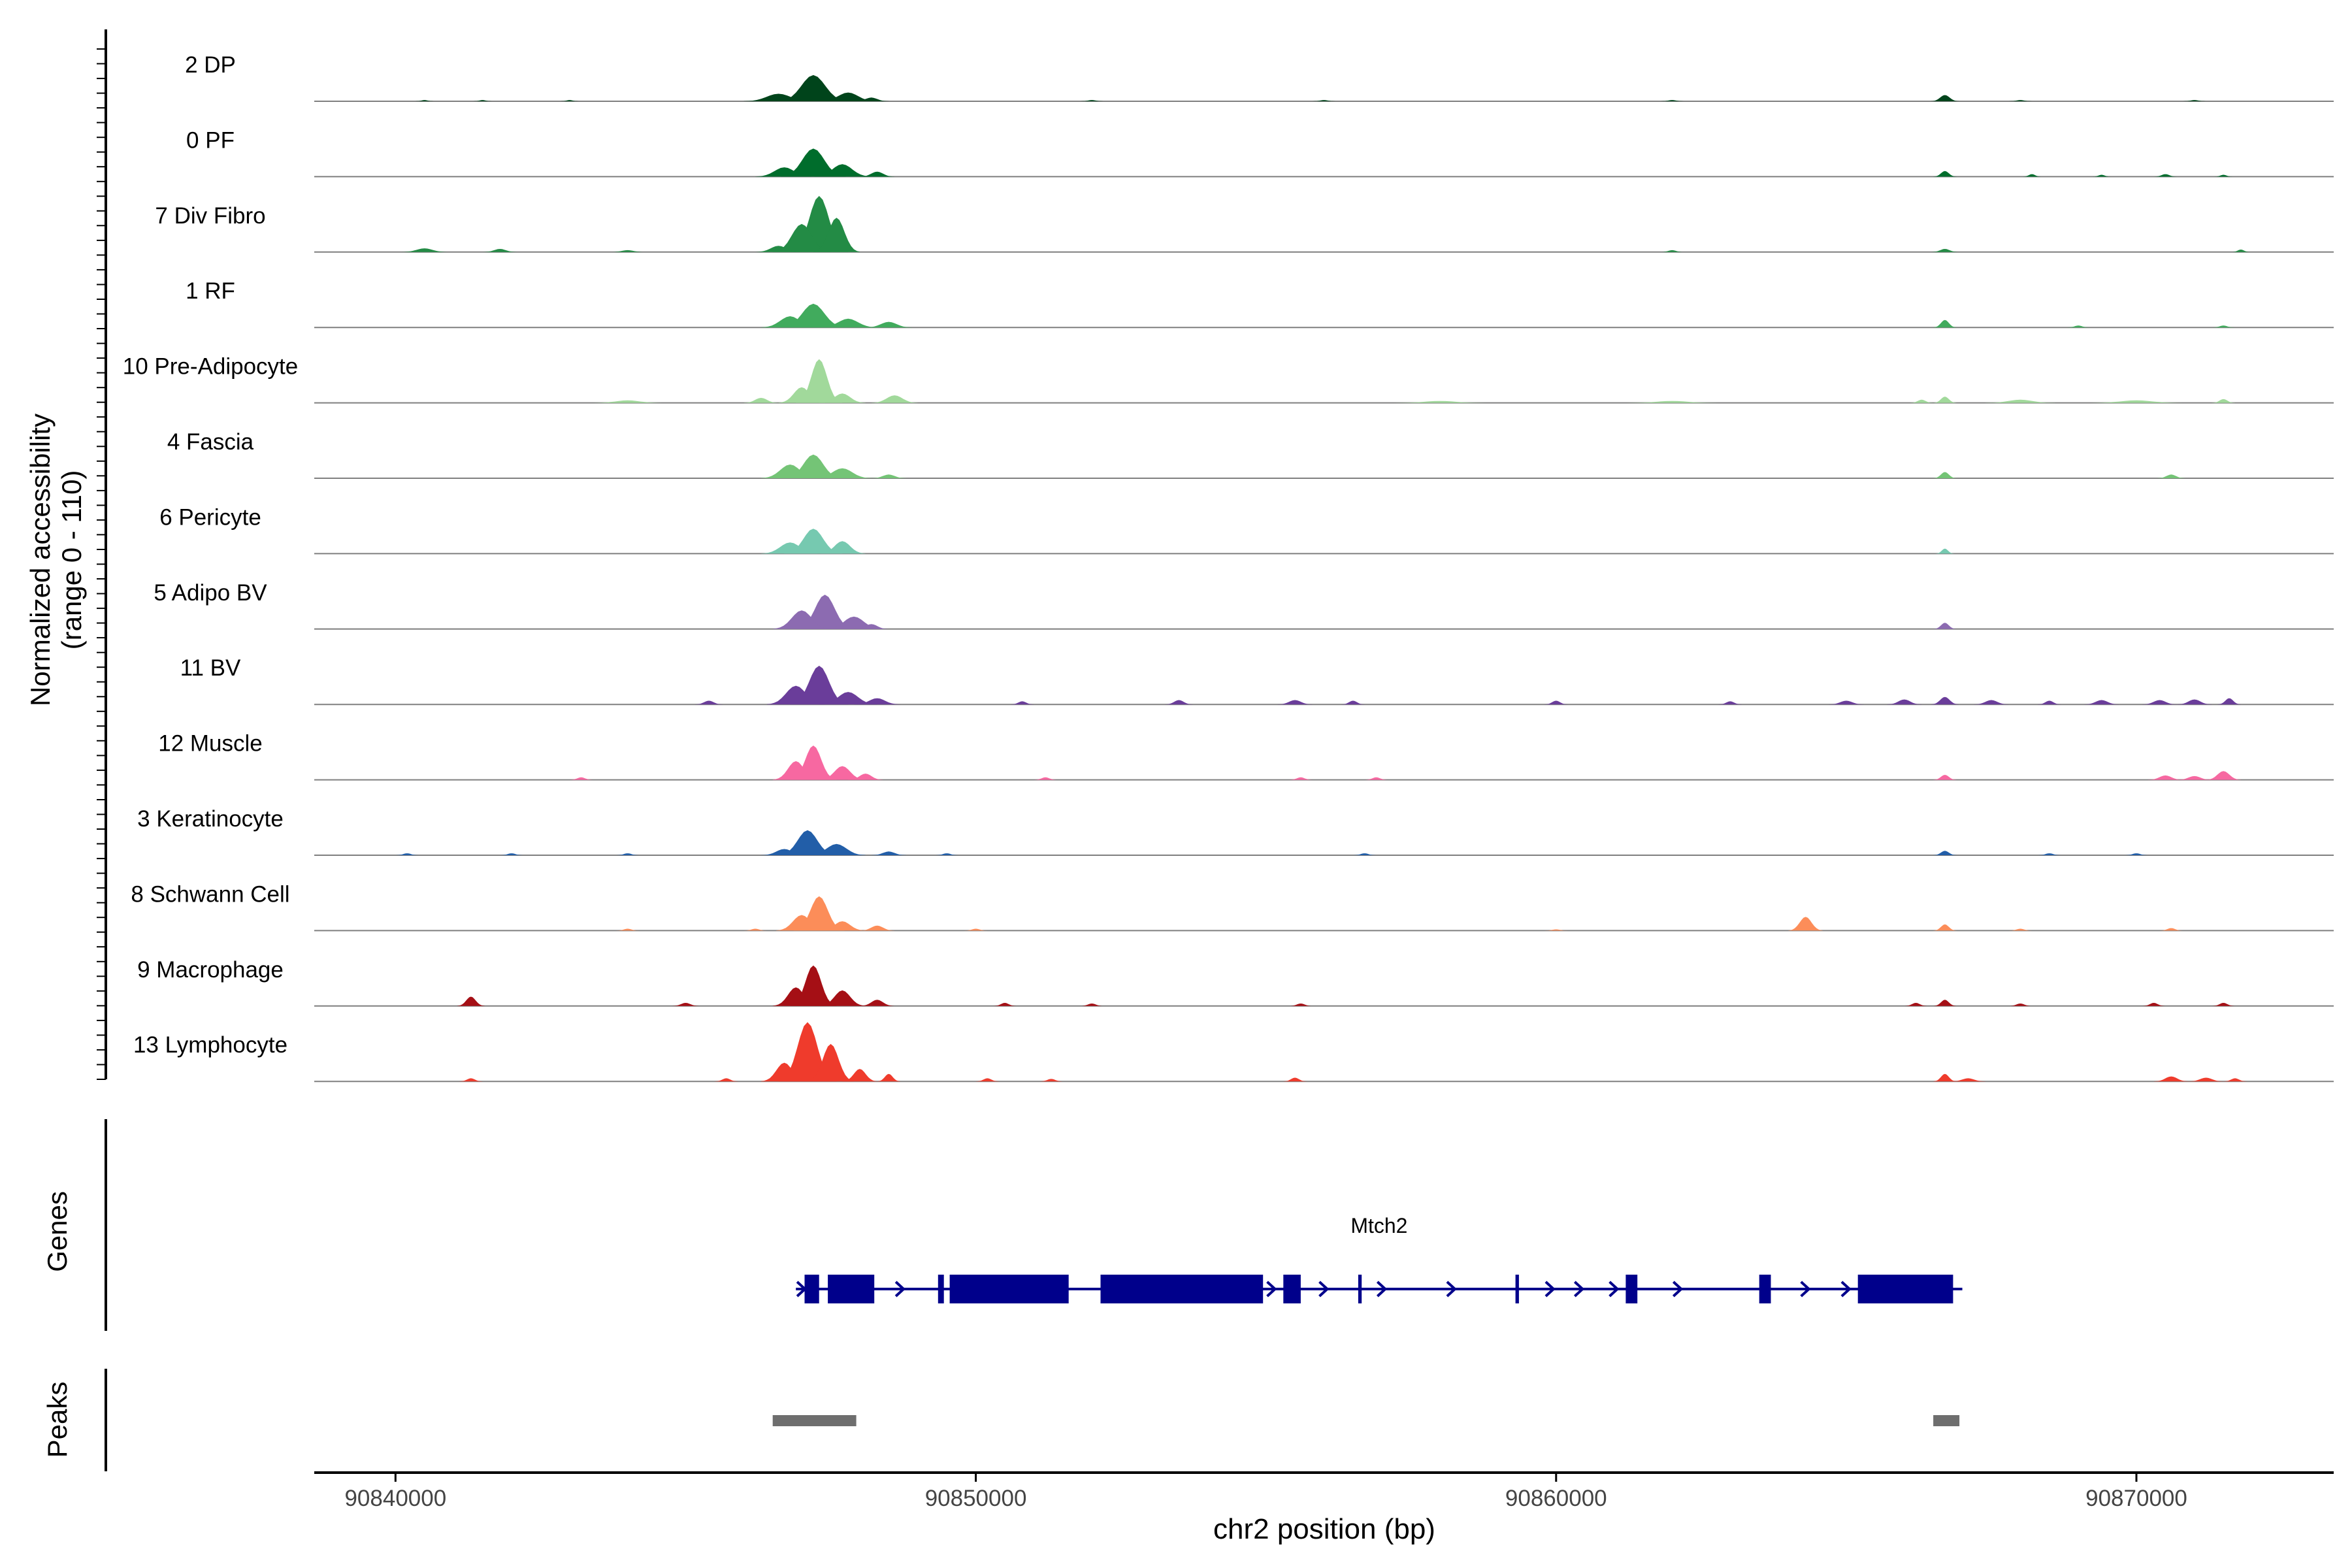 The width and height of the screenshot is (2352, 1568). Describe the element at coordinates (210, 819) in the screenshot. I see `track-label: 3 Keratinocyte` at that location.